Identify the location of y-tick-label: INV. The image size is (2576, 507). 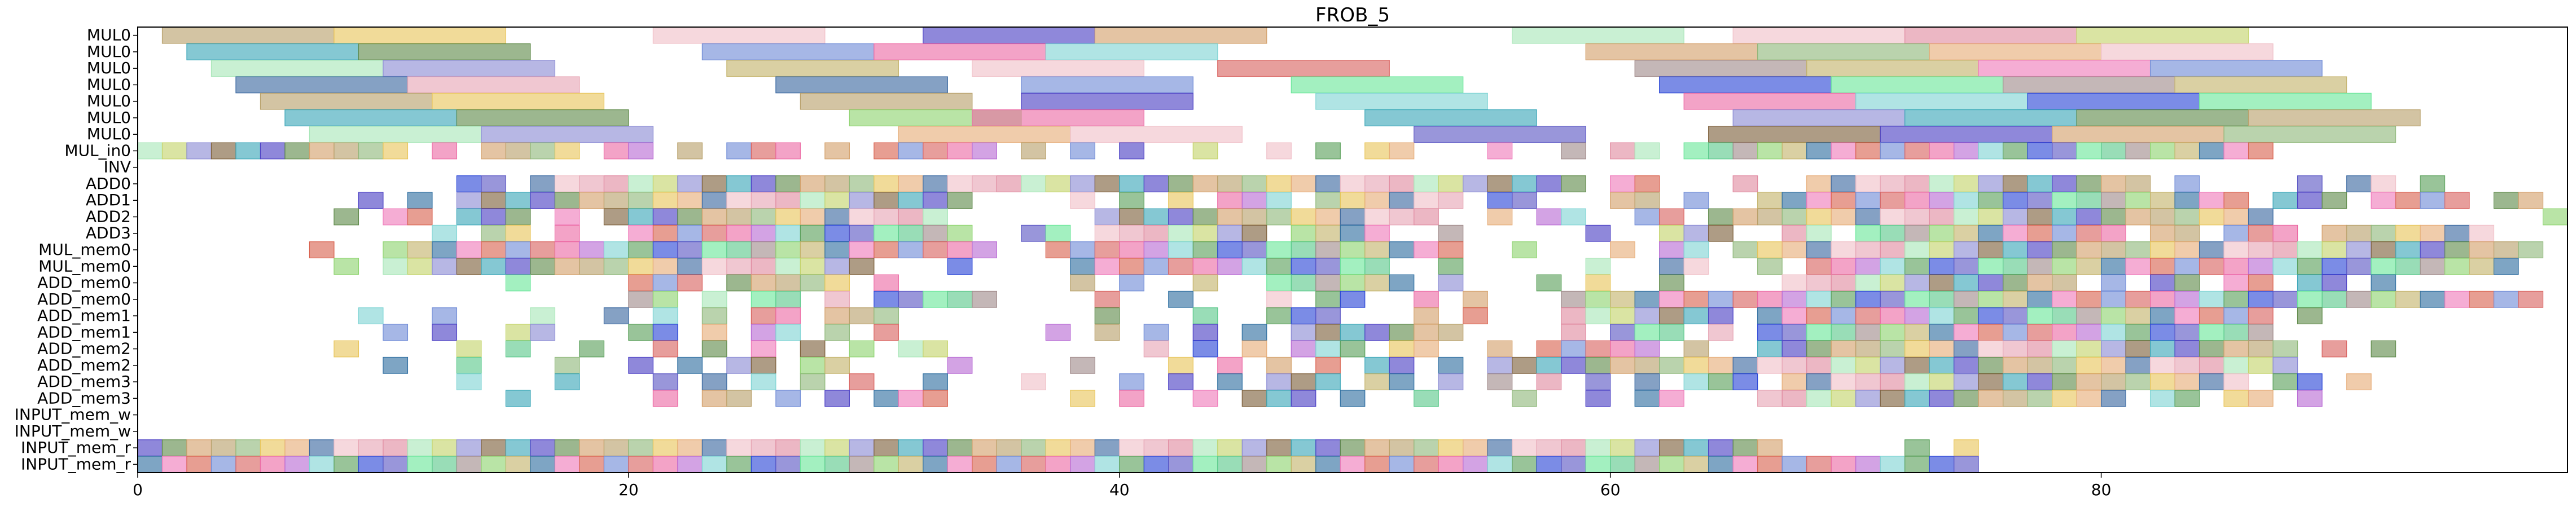
(117, 167).